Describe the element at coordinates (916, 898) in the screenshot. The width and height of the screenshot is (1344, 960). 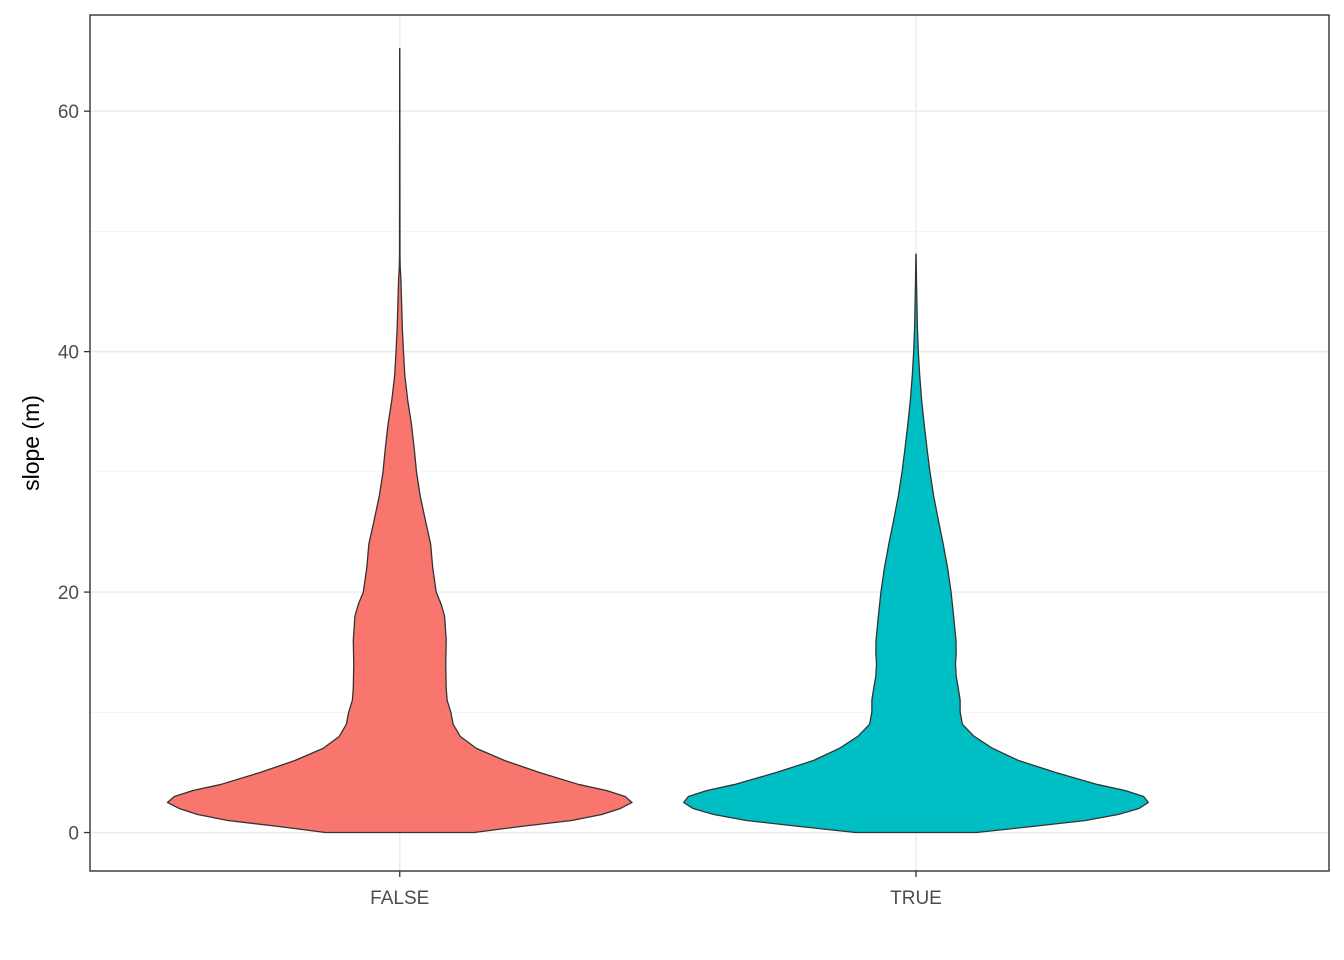
I see `x-tick-label-true: TRUE` at that location.